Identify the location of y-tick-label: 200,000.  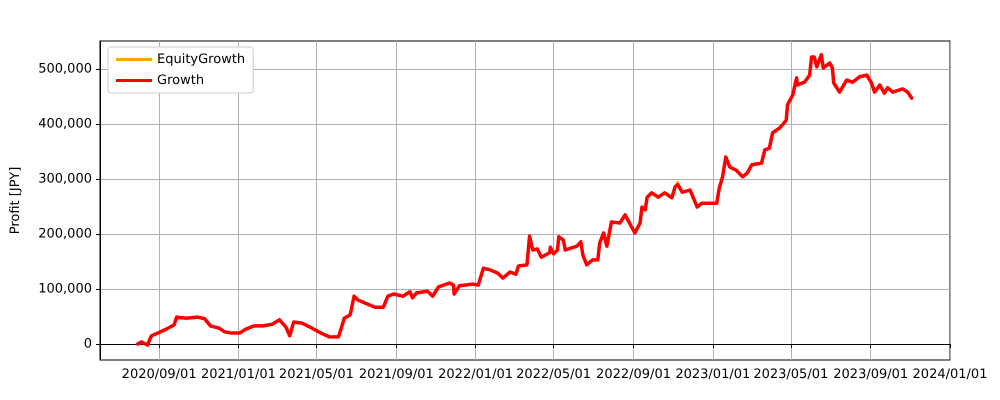
(65, 234).